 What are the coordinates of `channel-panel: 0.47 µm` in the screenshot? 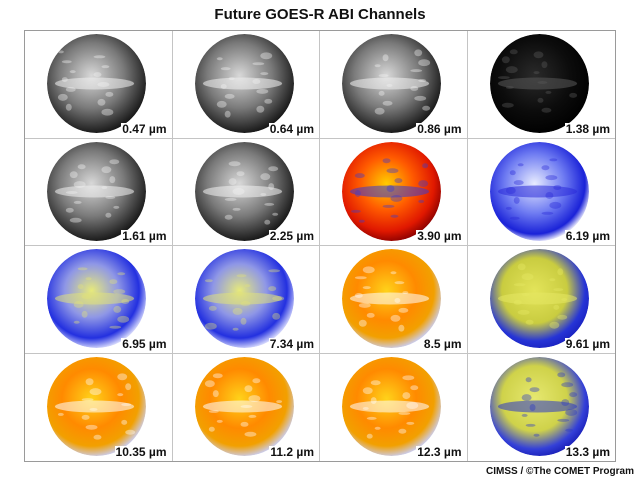 It's located at (99, 85).